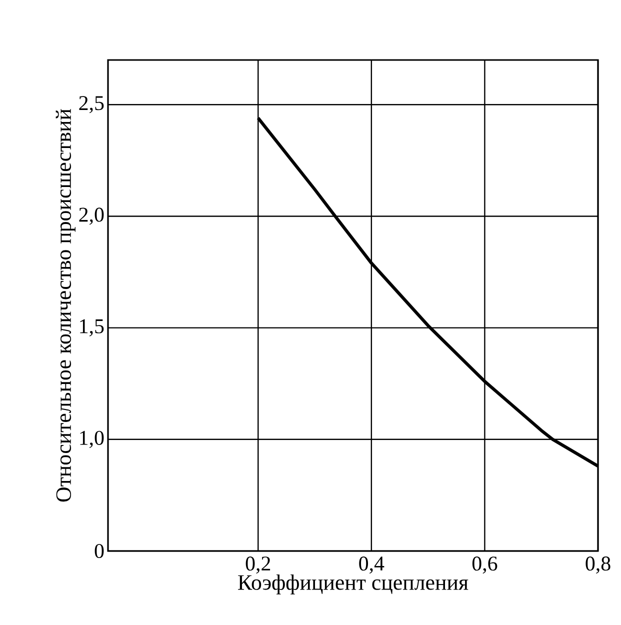 The image size is (621, 625). What do you see at coordinates (353, 584) in the screenshot?
I see `x-axis-title: Коэффициент сцепления` at bounding box center [353, 584].